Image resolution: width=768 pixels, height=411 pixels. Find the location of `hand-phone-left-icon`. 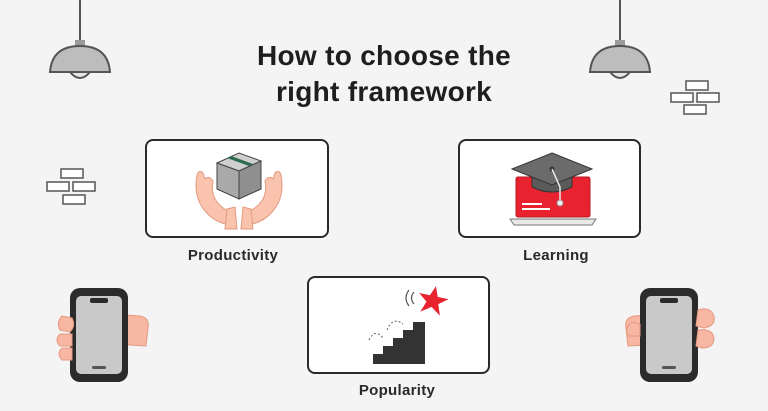

hand-phone-left-icon is located at coordinates (102, 335).